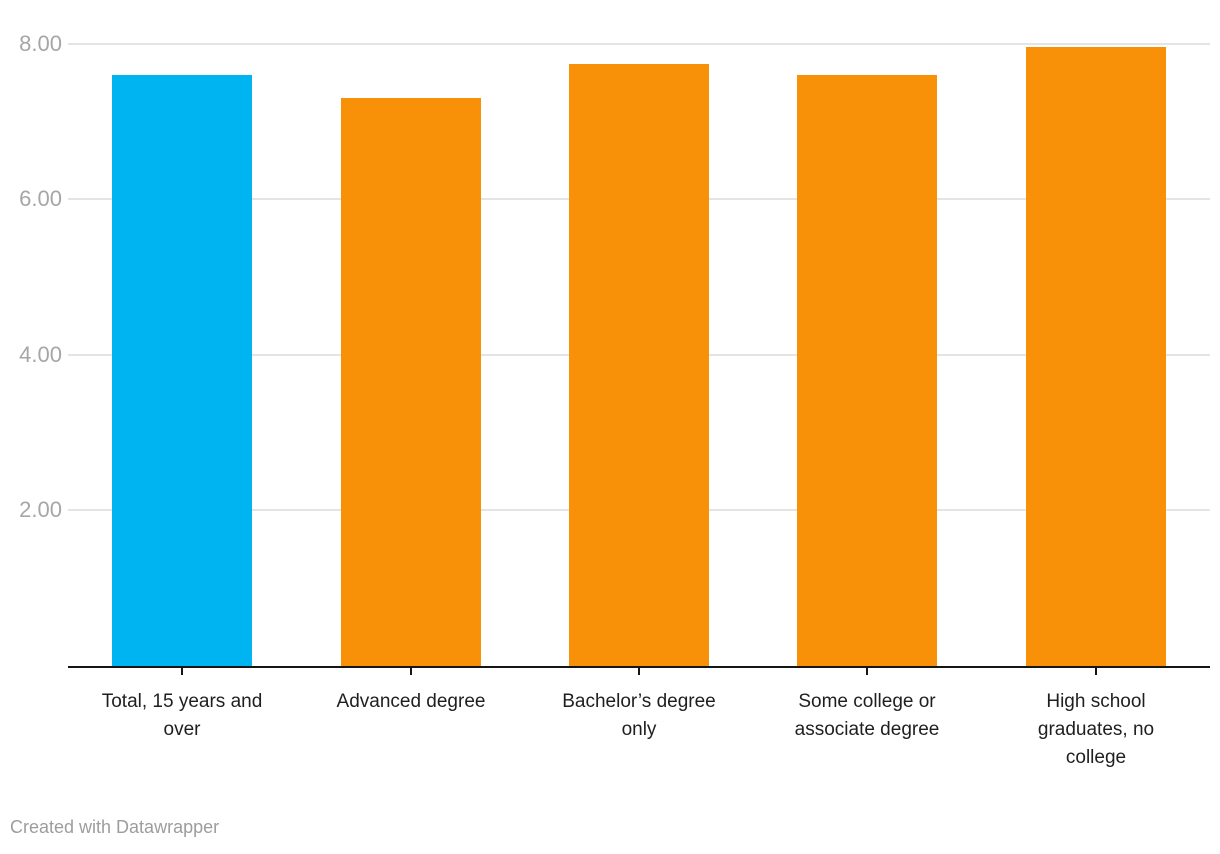 The image size is (1220, 854). What do you see at coordinates (867, 715) in the screenshot?
I see `x-axis-category-label: Some college or associate degree` at bounding box center [867, 715].